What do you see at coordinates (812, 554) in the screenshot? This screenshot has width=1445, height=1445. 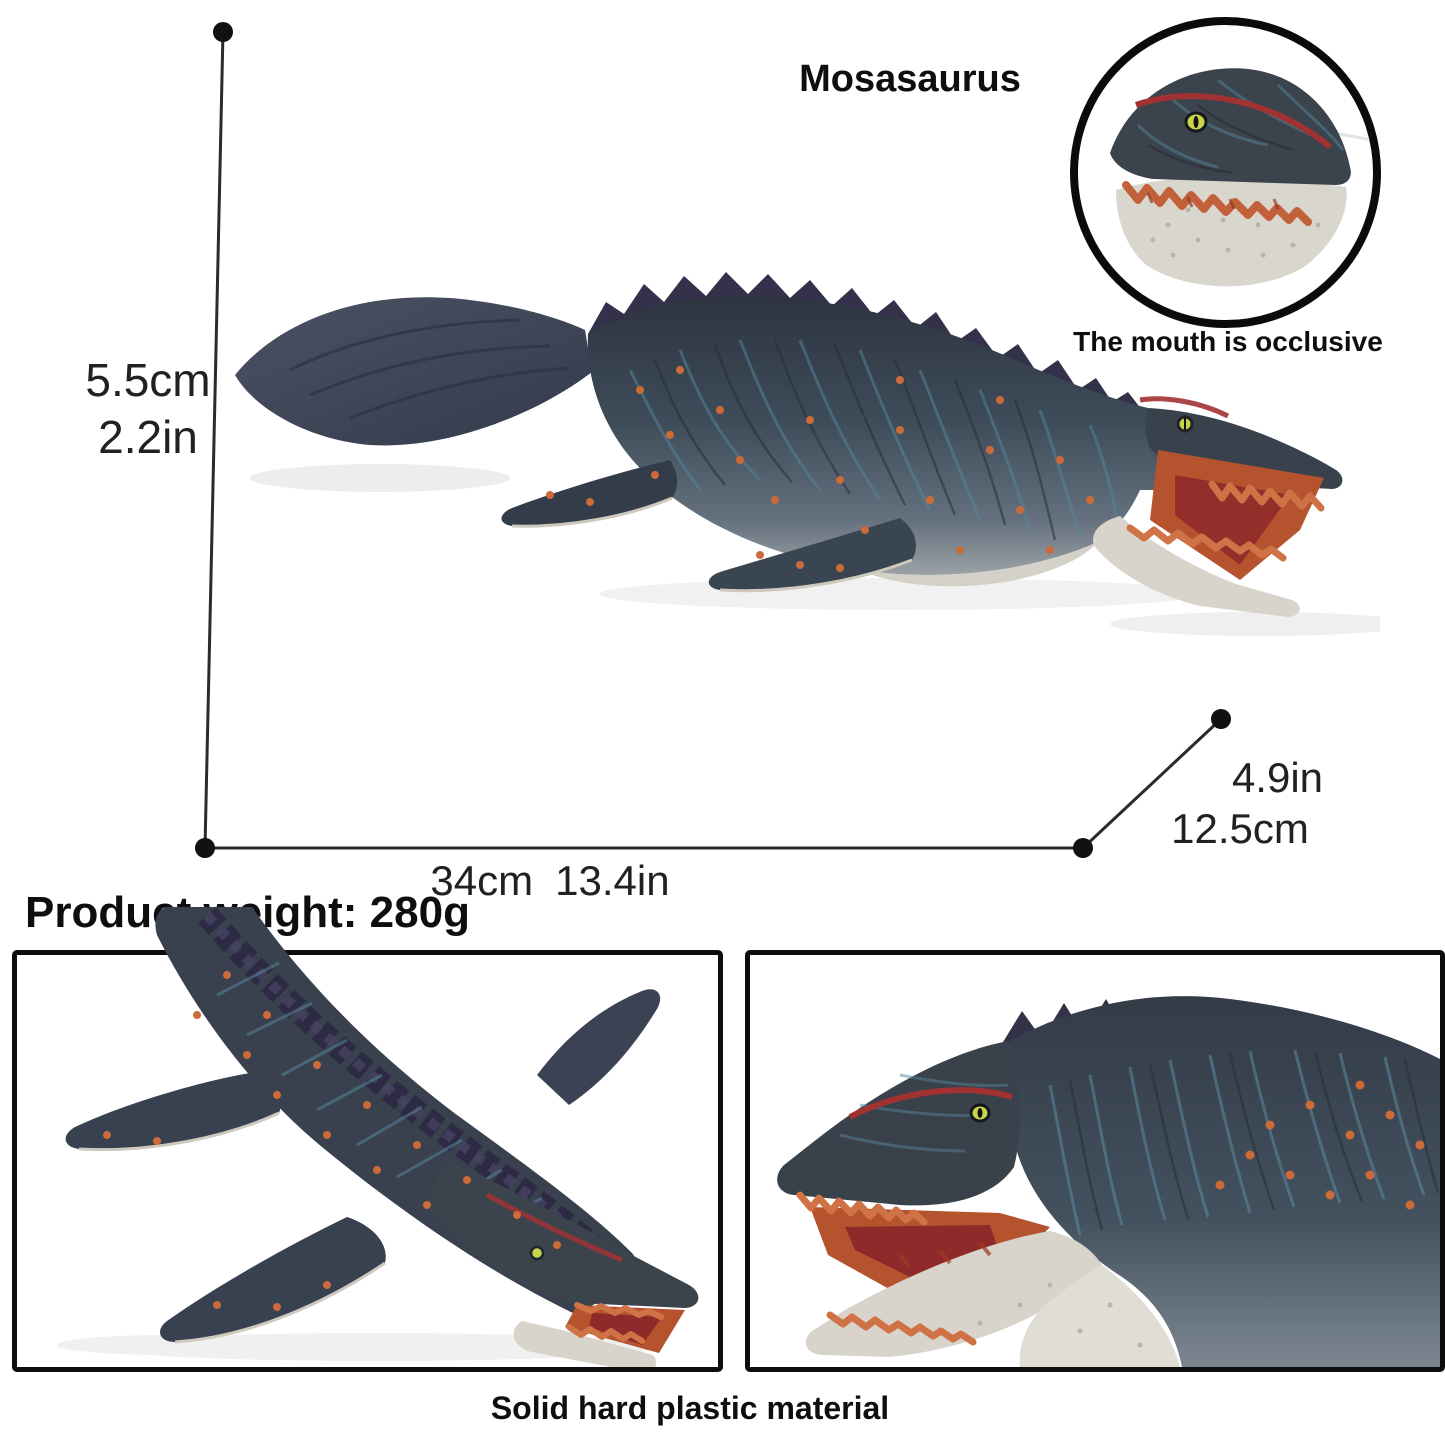 I see `front-flipper` at bounding box center [812, 554].